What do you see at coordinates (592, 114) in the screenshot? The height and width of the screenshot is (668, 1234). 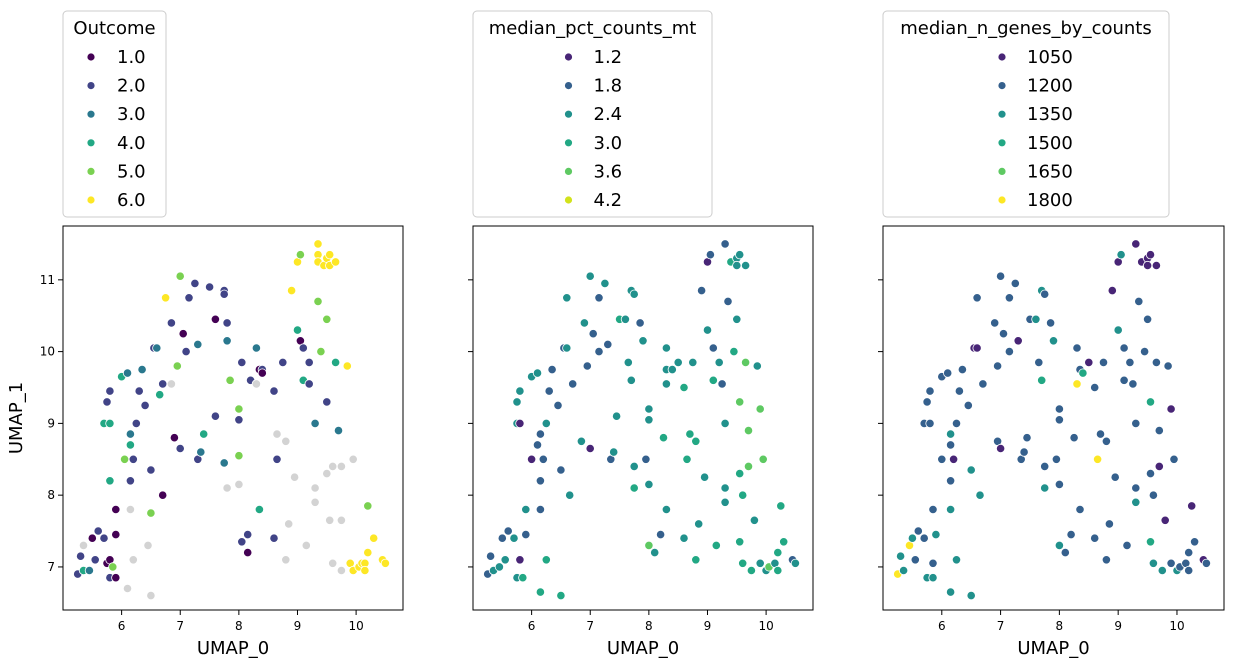 I see `legend: median_pct_counts_mt 1.2 1.8 2.4 3.0 3.6 4.2` at bounding box center [592, 114].